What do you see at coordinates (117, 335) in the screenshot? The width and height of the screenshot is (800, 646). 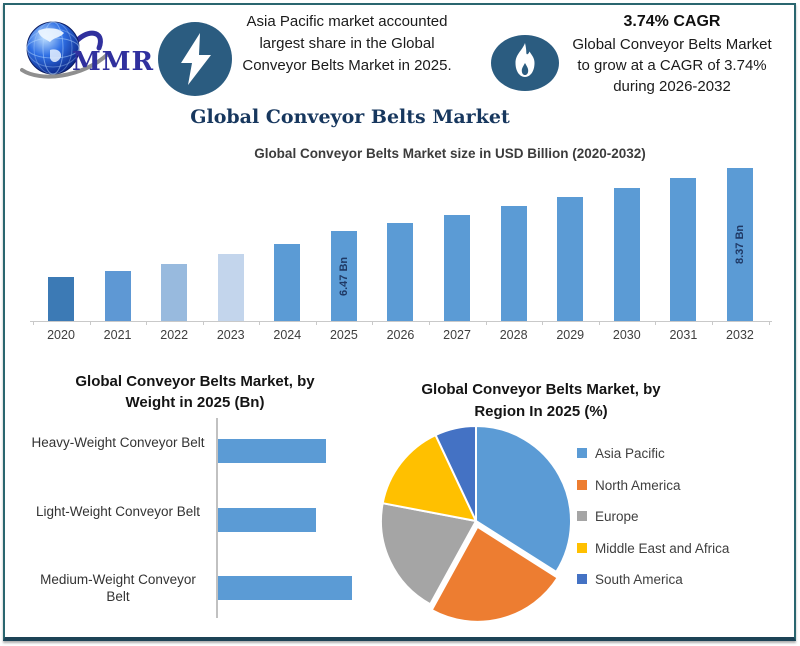 I see `x-axis-label-2021: 2021` at bounding box center [117, 335].